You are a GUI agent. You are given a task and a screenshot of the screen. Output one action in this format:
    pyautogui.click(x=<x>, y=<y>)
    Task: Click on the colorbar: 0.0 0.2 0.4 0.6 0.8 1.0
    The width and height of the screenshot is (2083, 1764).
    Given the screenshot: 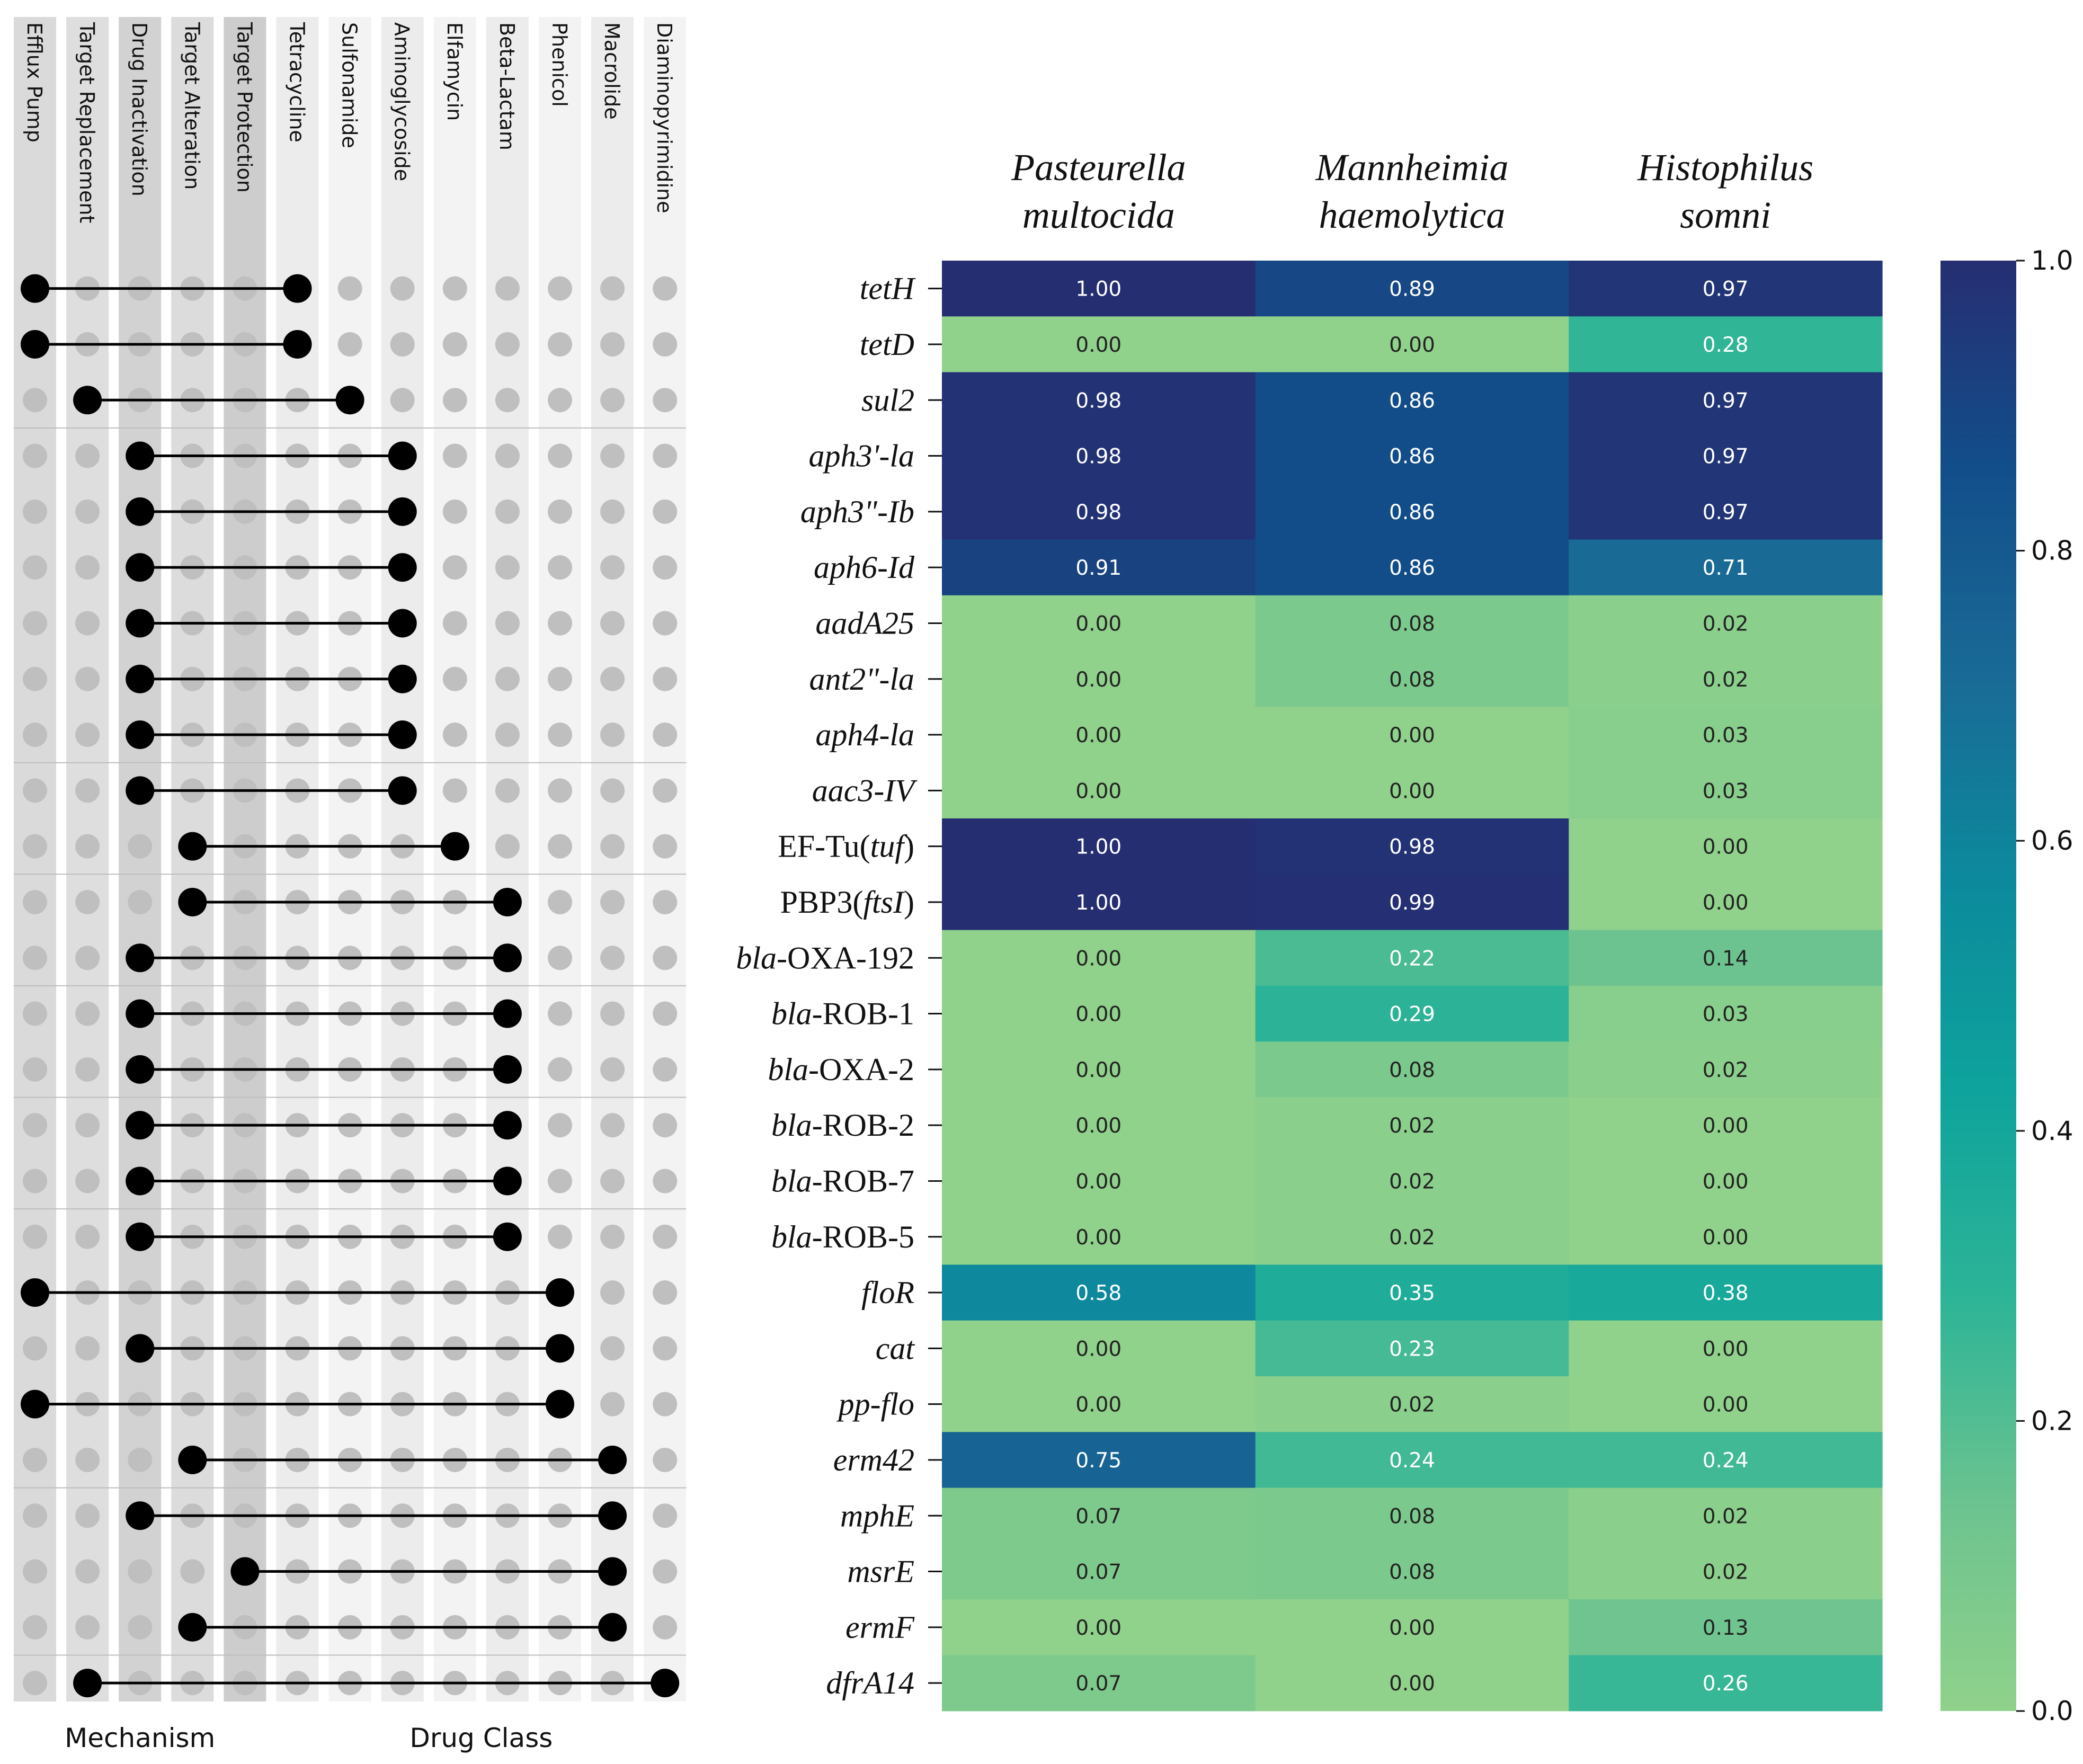 What is the action you would take?
    pyautogui.click(x=2006, y=986)
    